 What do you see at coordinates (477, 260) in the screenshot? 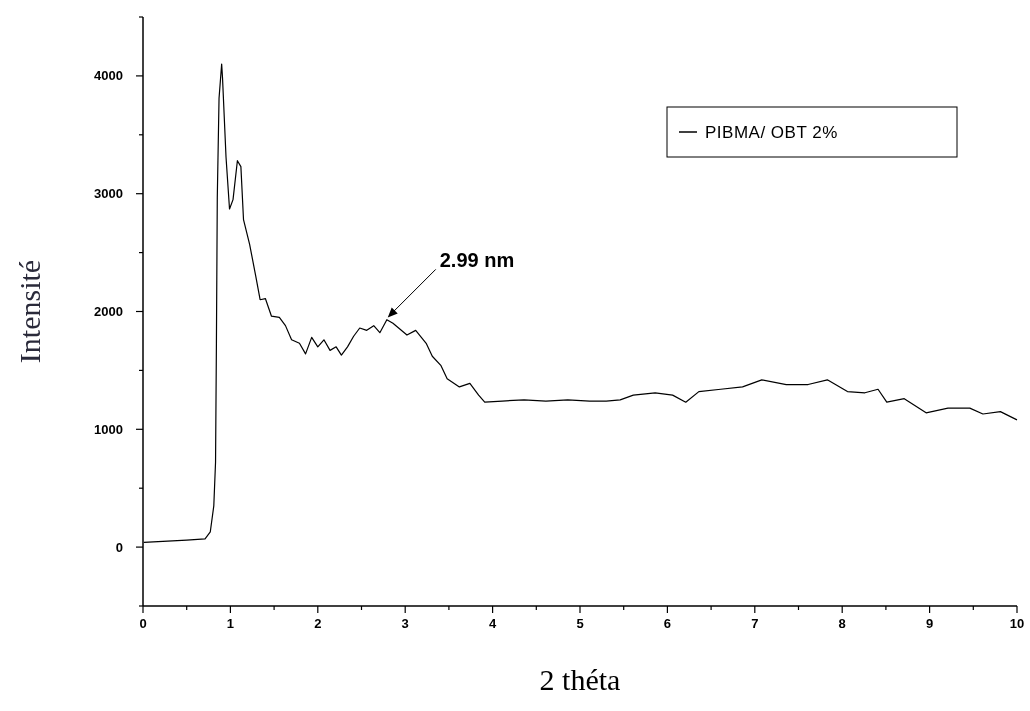
I see `annotation: 2.99 nm` at bounding box center [477, 260].